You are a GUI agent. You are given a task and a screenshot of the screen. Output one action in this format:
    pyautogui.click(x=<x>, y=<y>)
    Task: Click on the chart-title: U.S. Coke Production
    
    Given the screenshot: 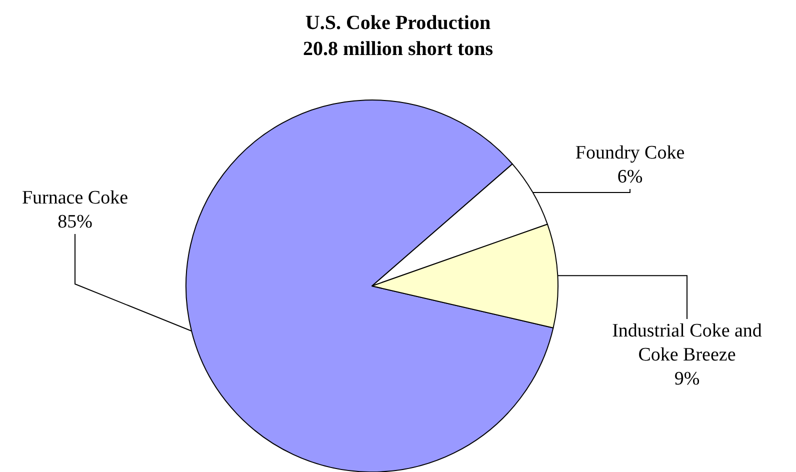 What is the action you would take?
    pyautogui.click(x=398, y=23)
    